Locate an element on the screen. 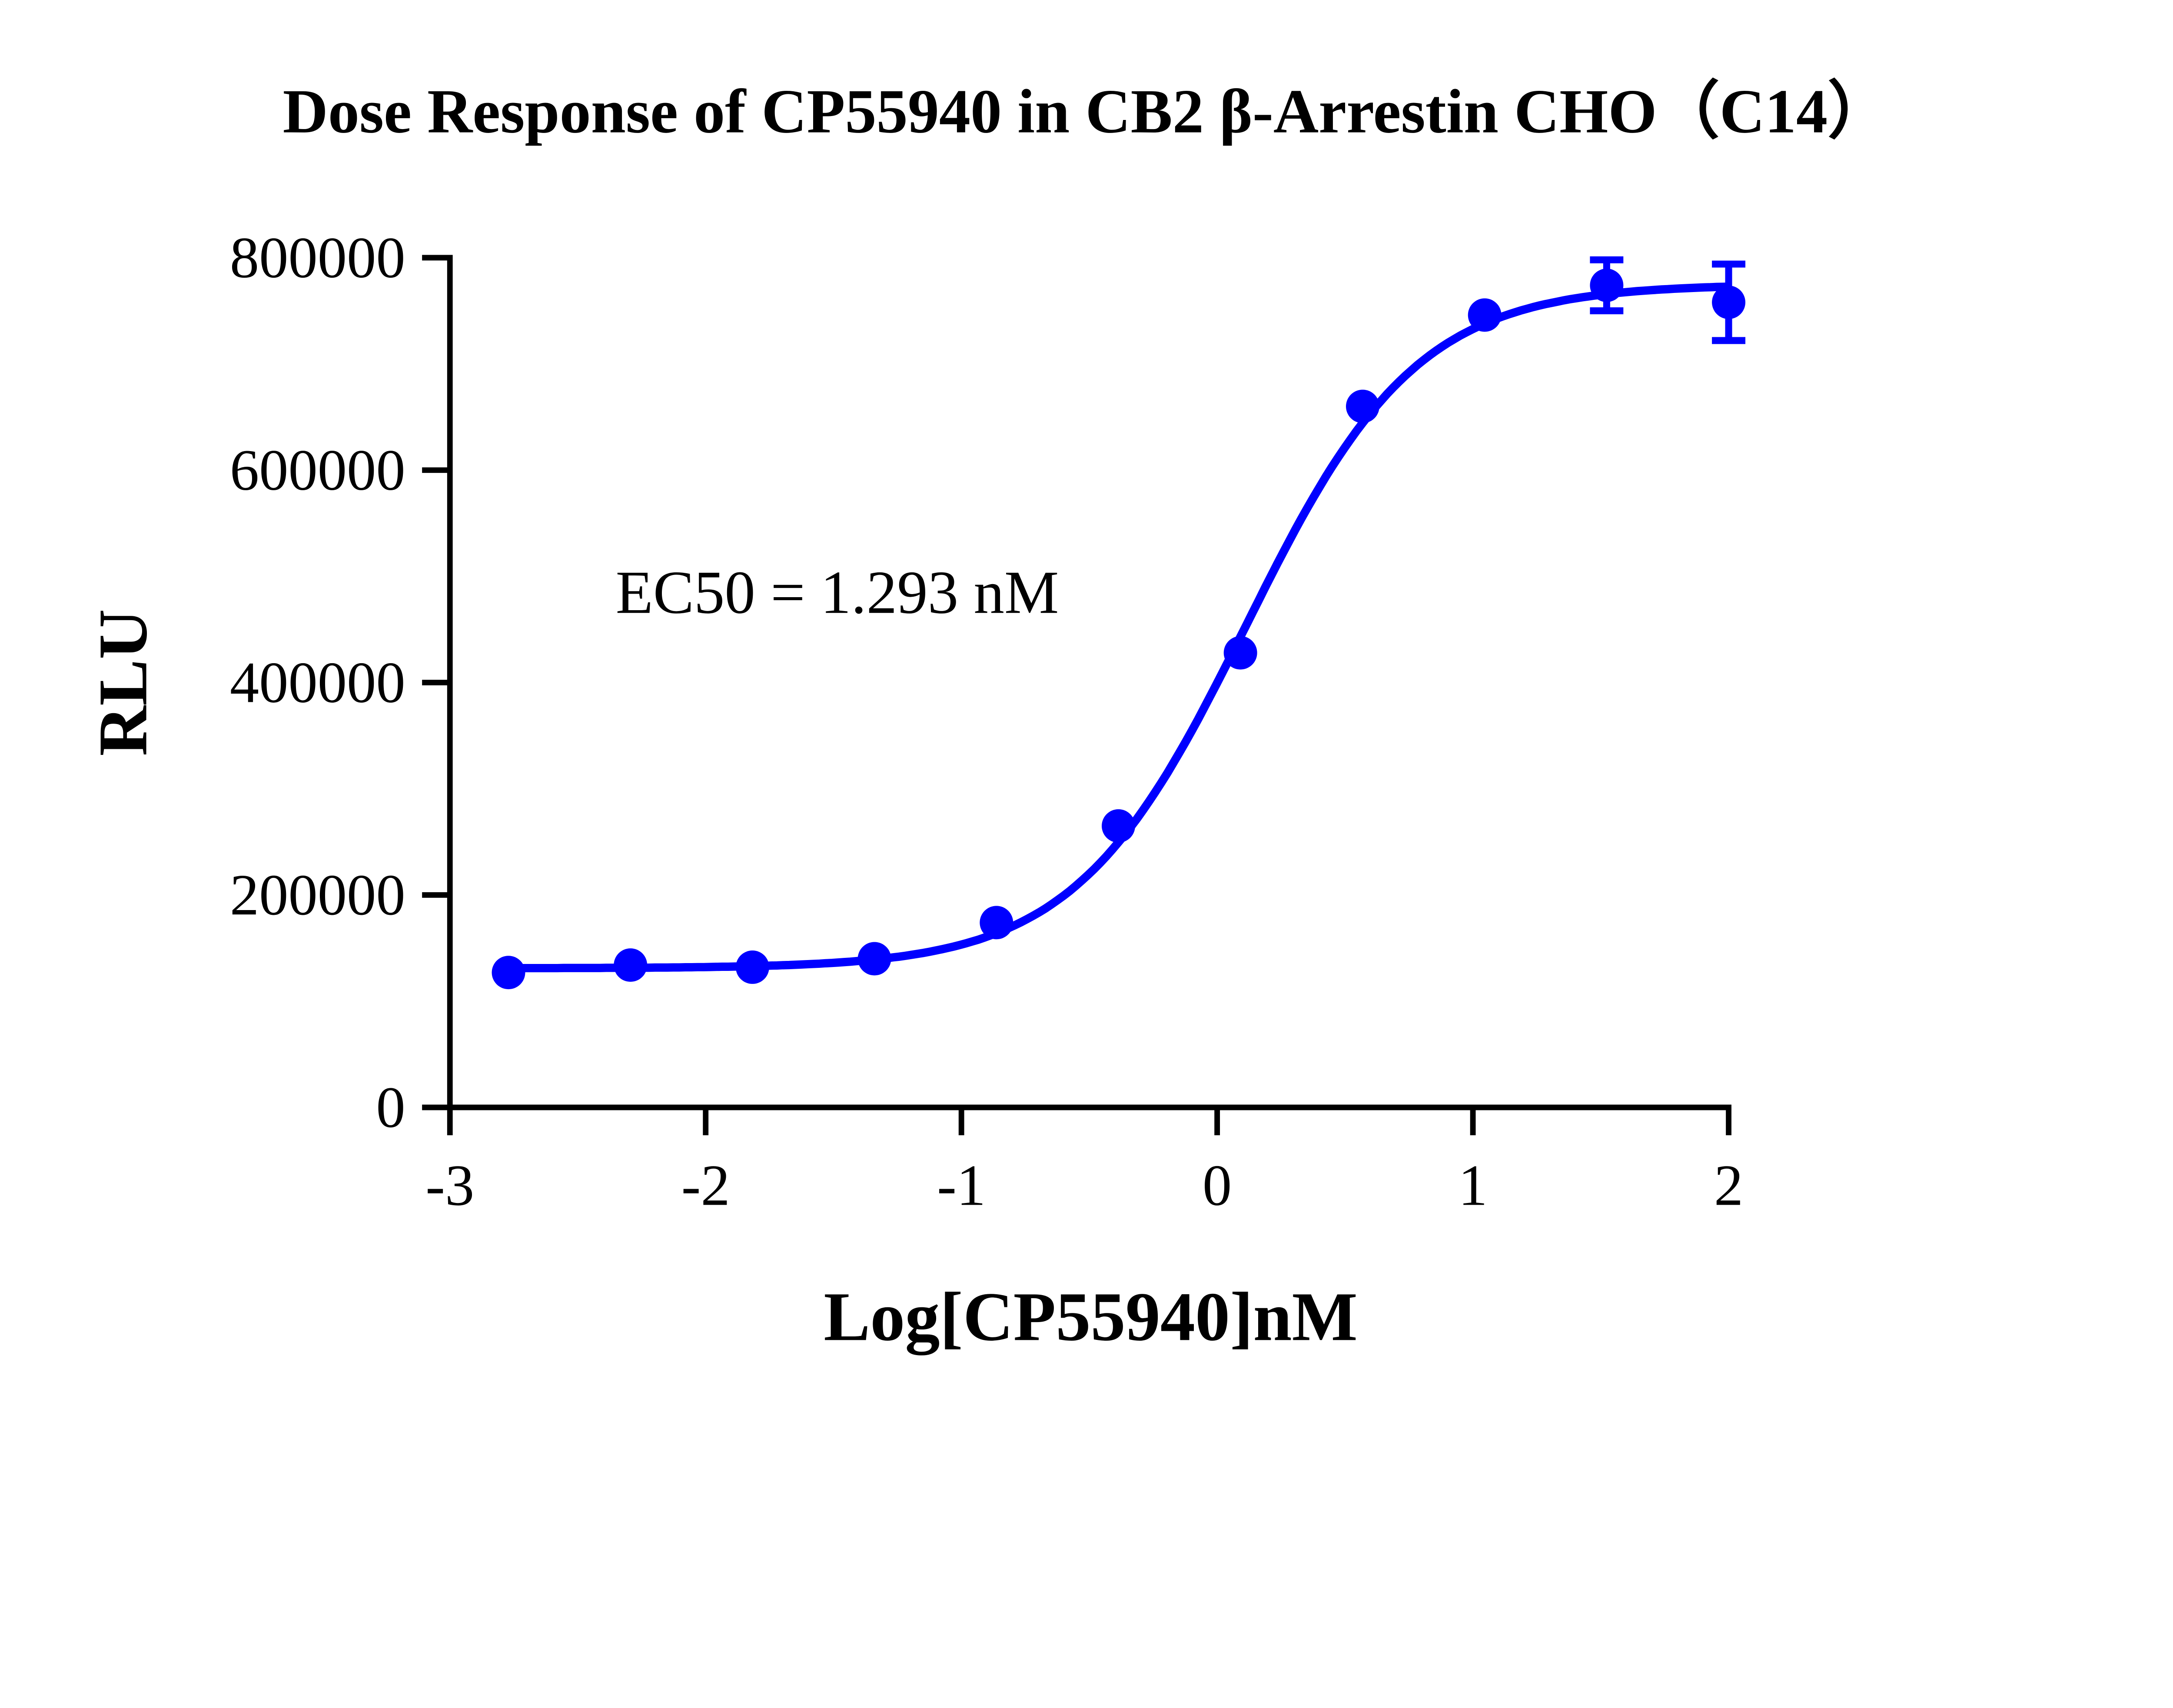  x-tick-label: -1 is located at coordinates (961, 1185).